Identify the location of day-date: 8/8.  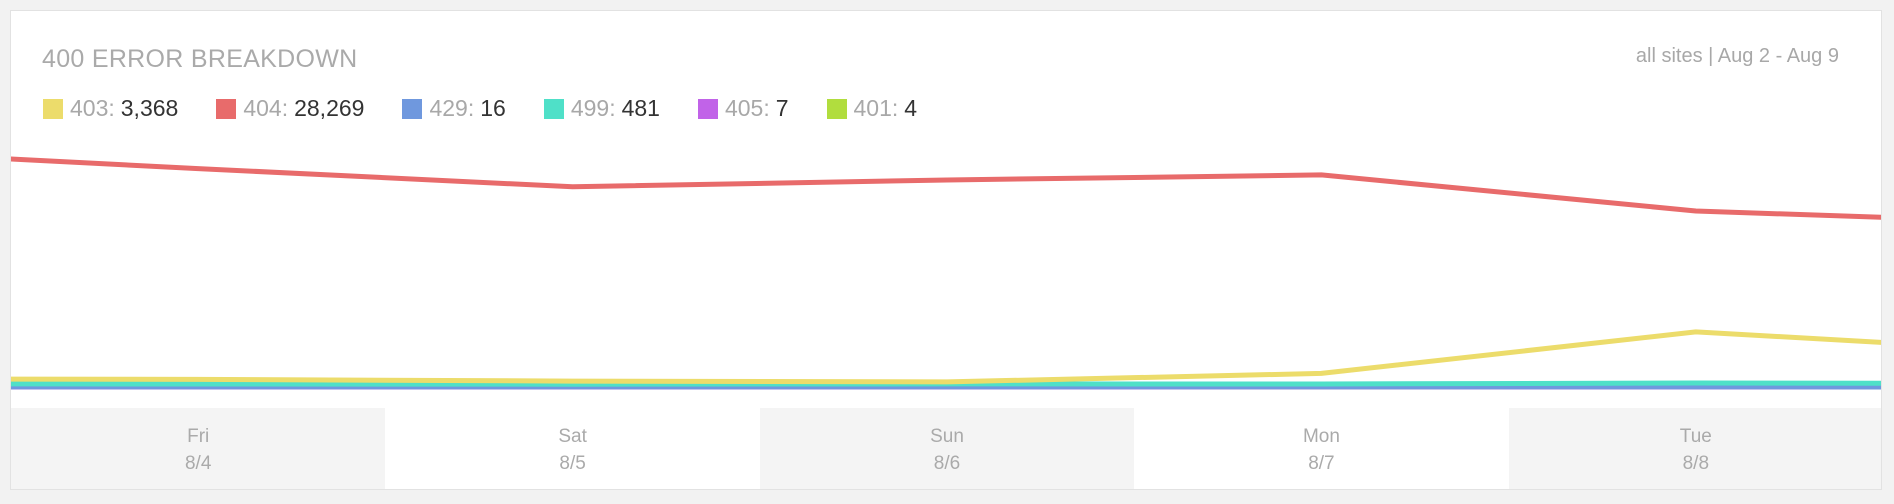
(1696, 463).